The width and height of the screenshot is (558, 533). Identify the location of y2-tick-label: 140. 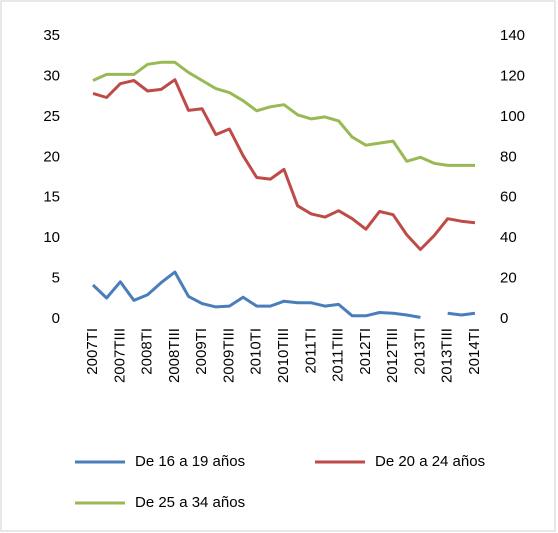
(512, 35).